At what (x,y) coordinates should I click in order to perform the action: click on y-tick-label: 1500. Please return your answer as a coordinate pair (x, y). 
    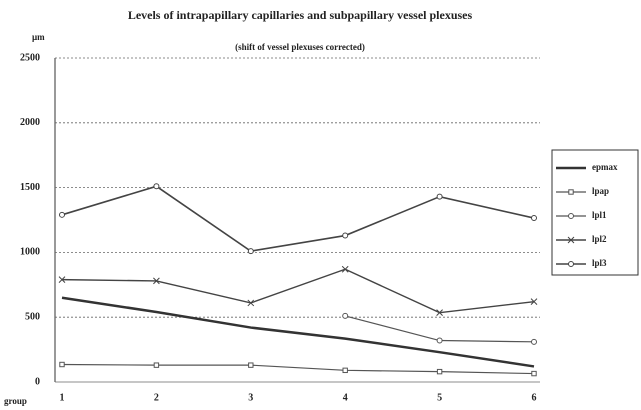
    Looking at the image, I should click on (30, 187).